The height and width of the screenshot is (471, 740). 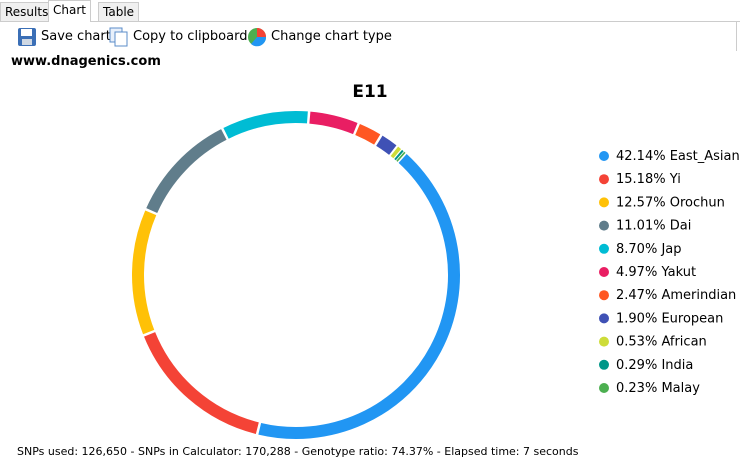 What do you see at coordinates (257, 37) in the screenshot?
I see `pie-icon` at bounding box center [257, 37].